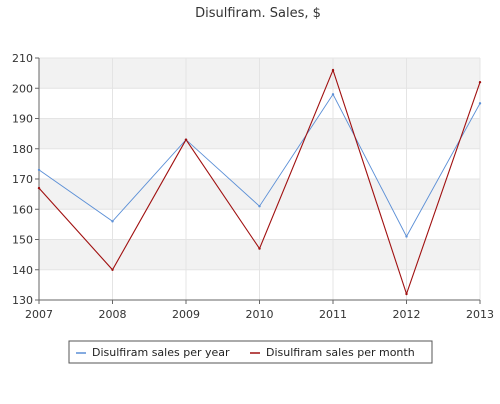  I want to click on y-axis-ticks: 130 140 150 160 170 180 190 200 210, so click(25, 179).